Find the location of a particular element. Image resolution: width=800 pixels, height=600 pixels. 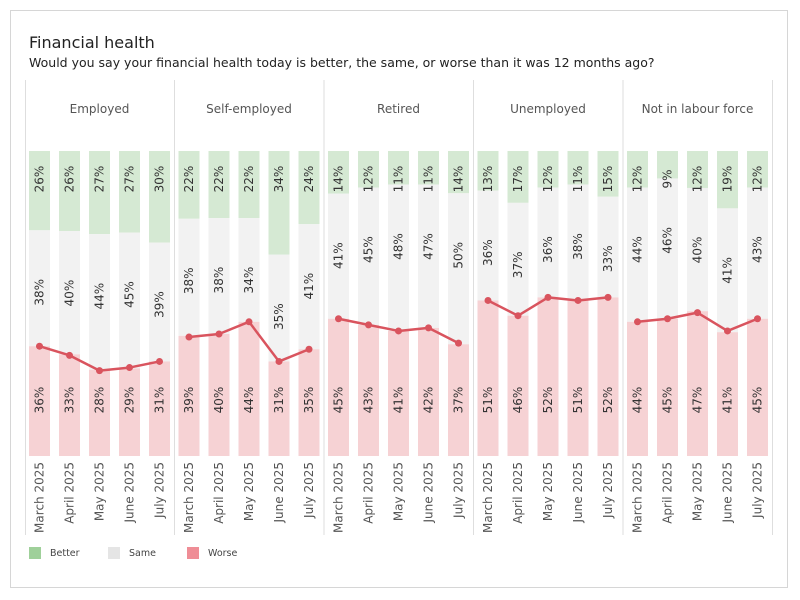

data-label-worse: 45% is located at coordinates (339, 400).